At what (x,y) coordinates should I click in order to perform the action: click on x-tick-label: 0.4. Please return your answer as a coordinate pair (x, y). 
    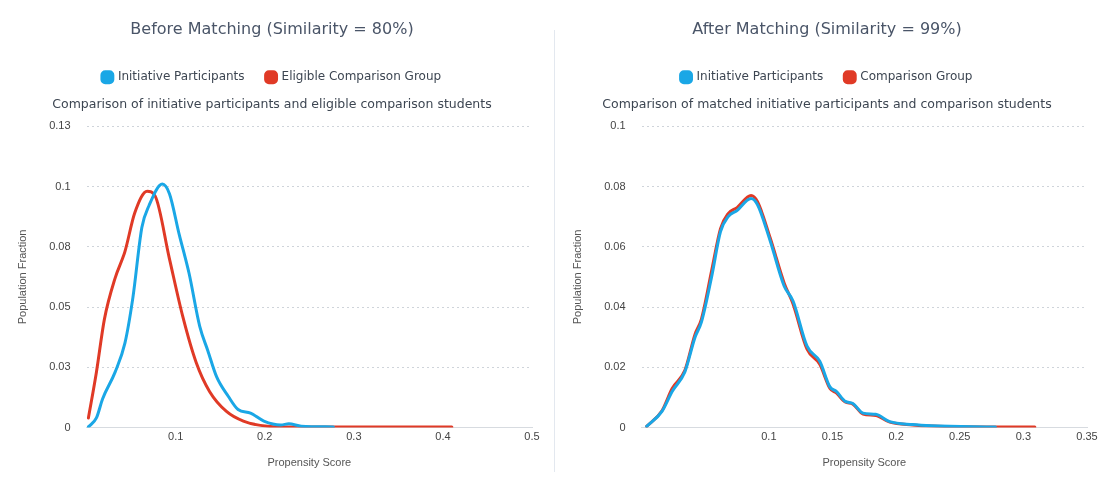
    Looking at the image, I should click on (443, 436).